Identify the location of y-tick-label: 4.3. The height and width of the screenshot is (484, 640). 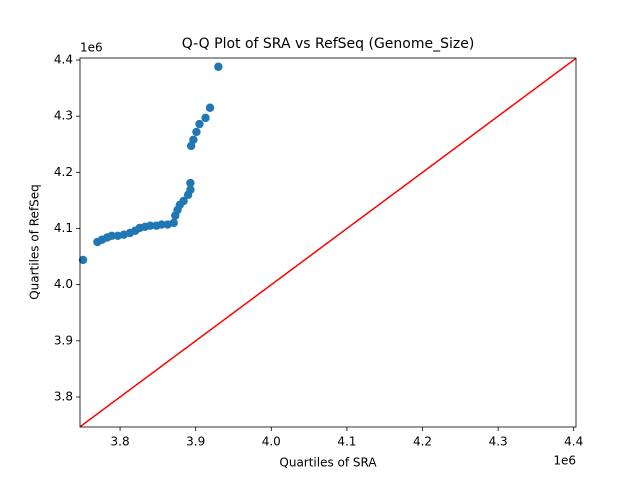
(63, 116).